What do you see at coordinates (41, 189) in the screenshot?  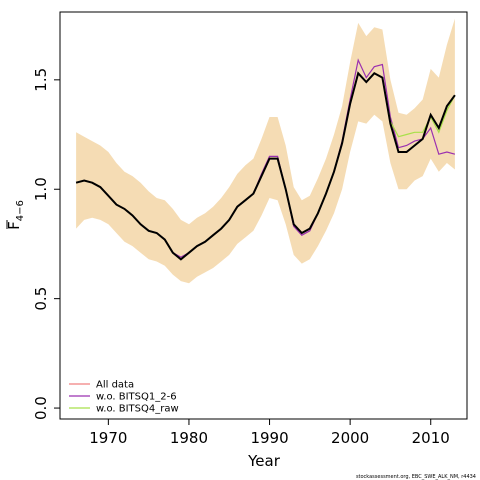 I see `y-tick-label: 1.0` at bounding box center [41, 189].